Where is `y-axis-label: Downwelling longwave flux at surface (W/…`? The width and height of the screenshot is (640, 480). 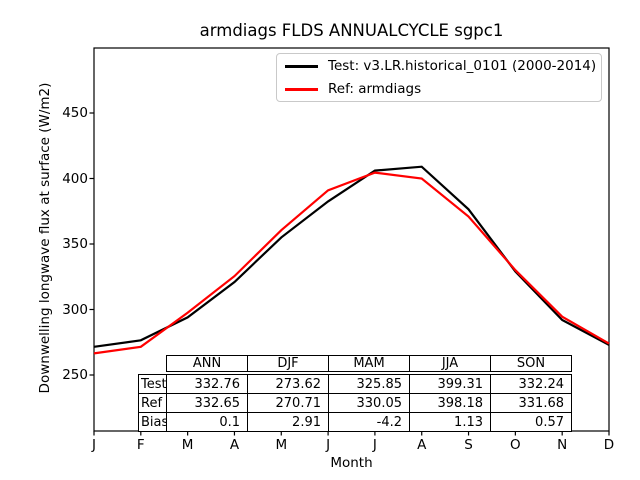
y-axis-label: Downwelling longwave flux at surface (W/… is located at coordinates (45, 238).